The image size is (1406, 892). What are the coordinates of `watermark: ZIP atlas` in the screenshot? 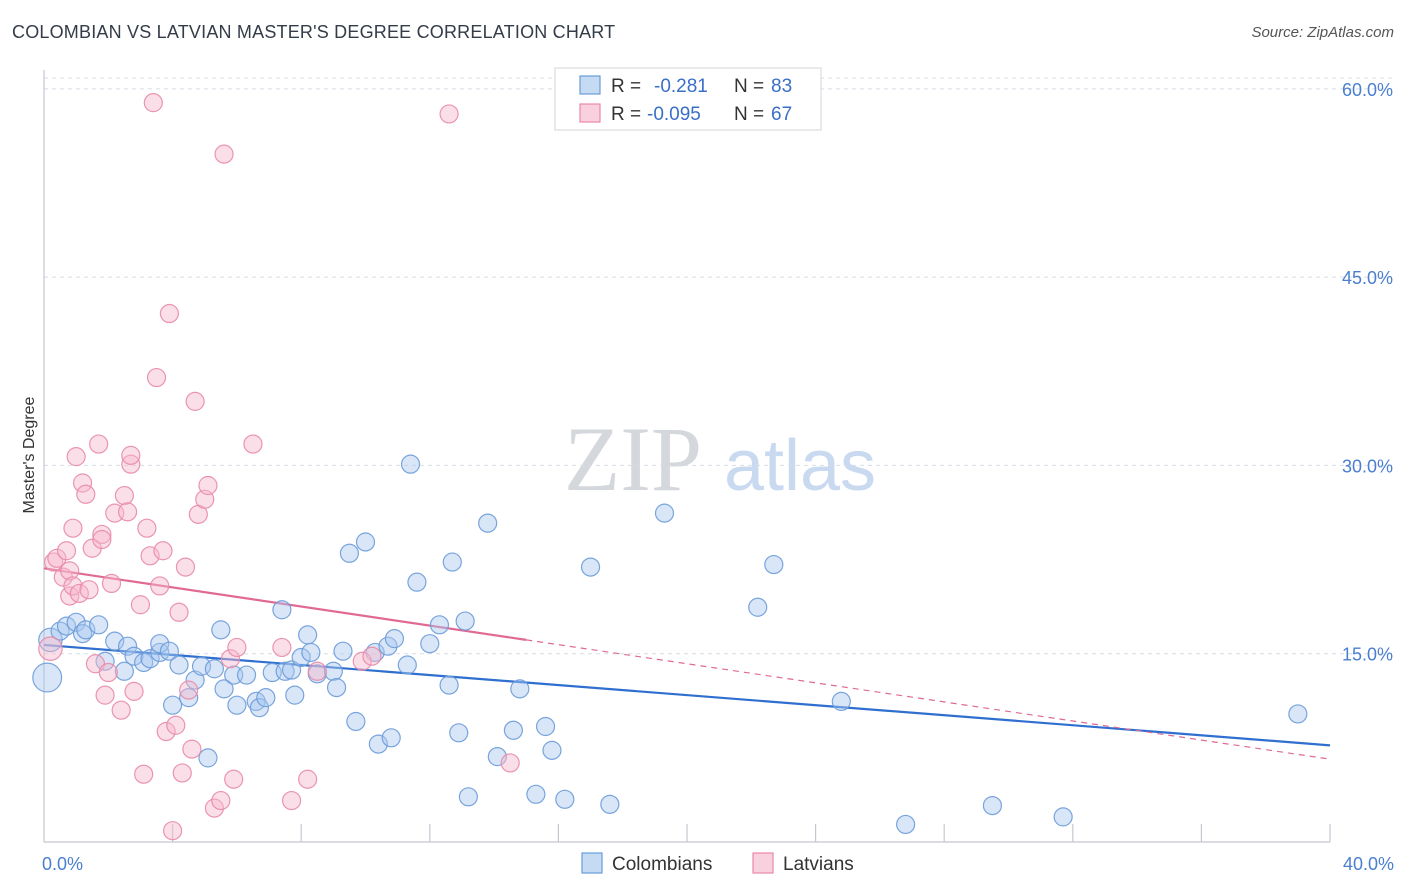 It's located at (720, 459).